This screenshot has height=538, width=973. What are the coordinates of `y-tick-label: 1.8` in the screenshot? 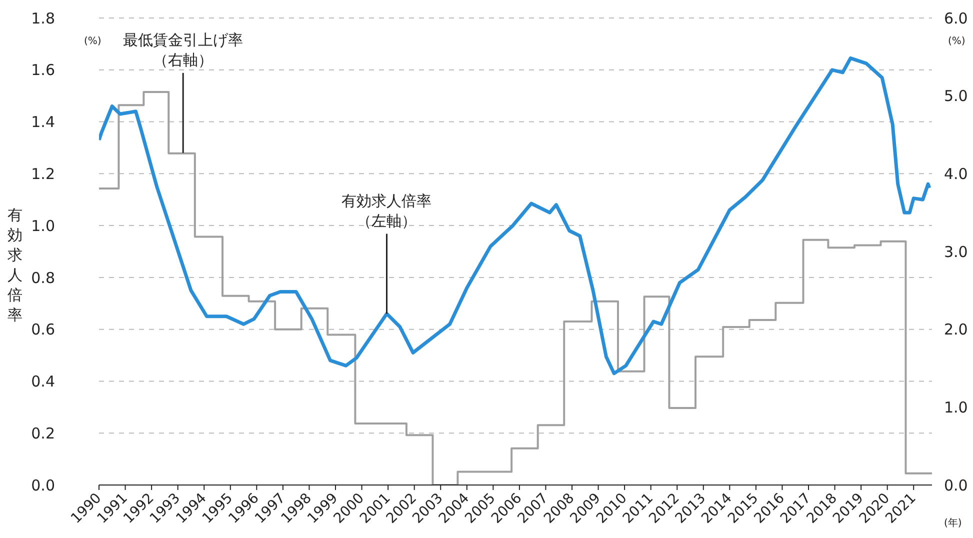 It's located at (43, 18).